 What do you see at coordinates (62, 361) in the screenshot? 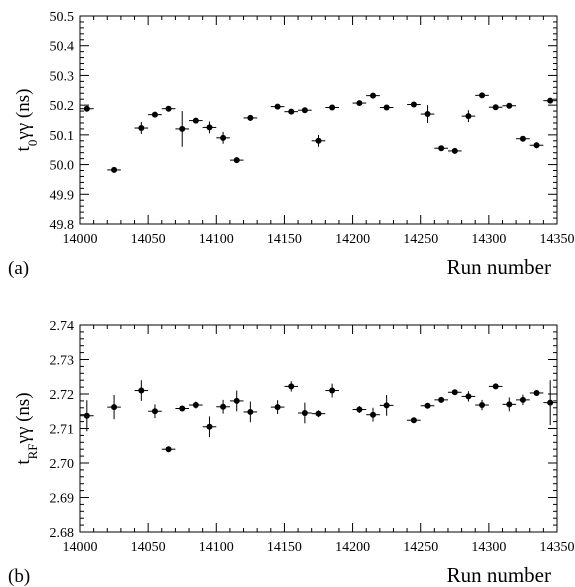
I see `y-tick-label: 2.73` at bounding box center [62, 361].